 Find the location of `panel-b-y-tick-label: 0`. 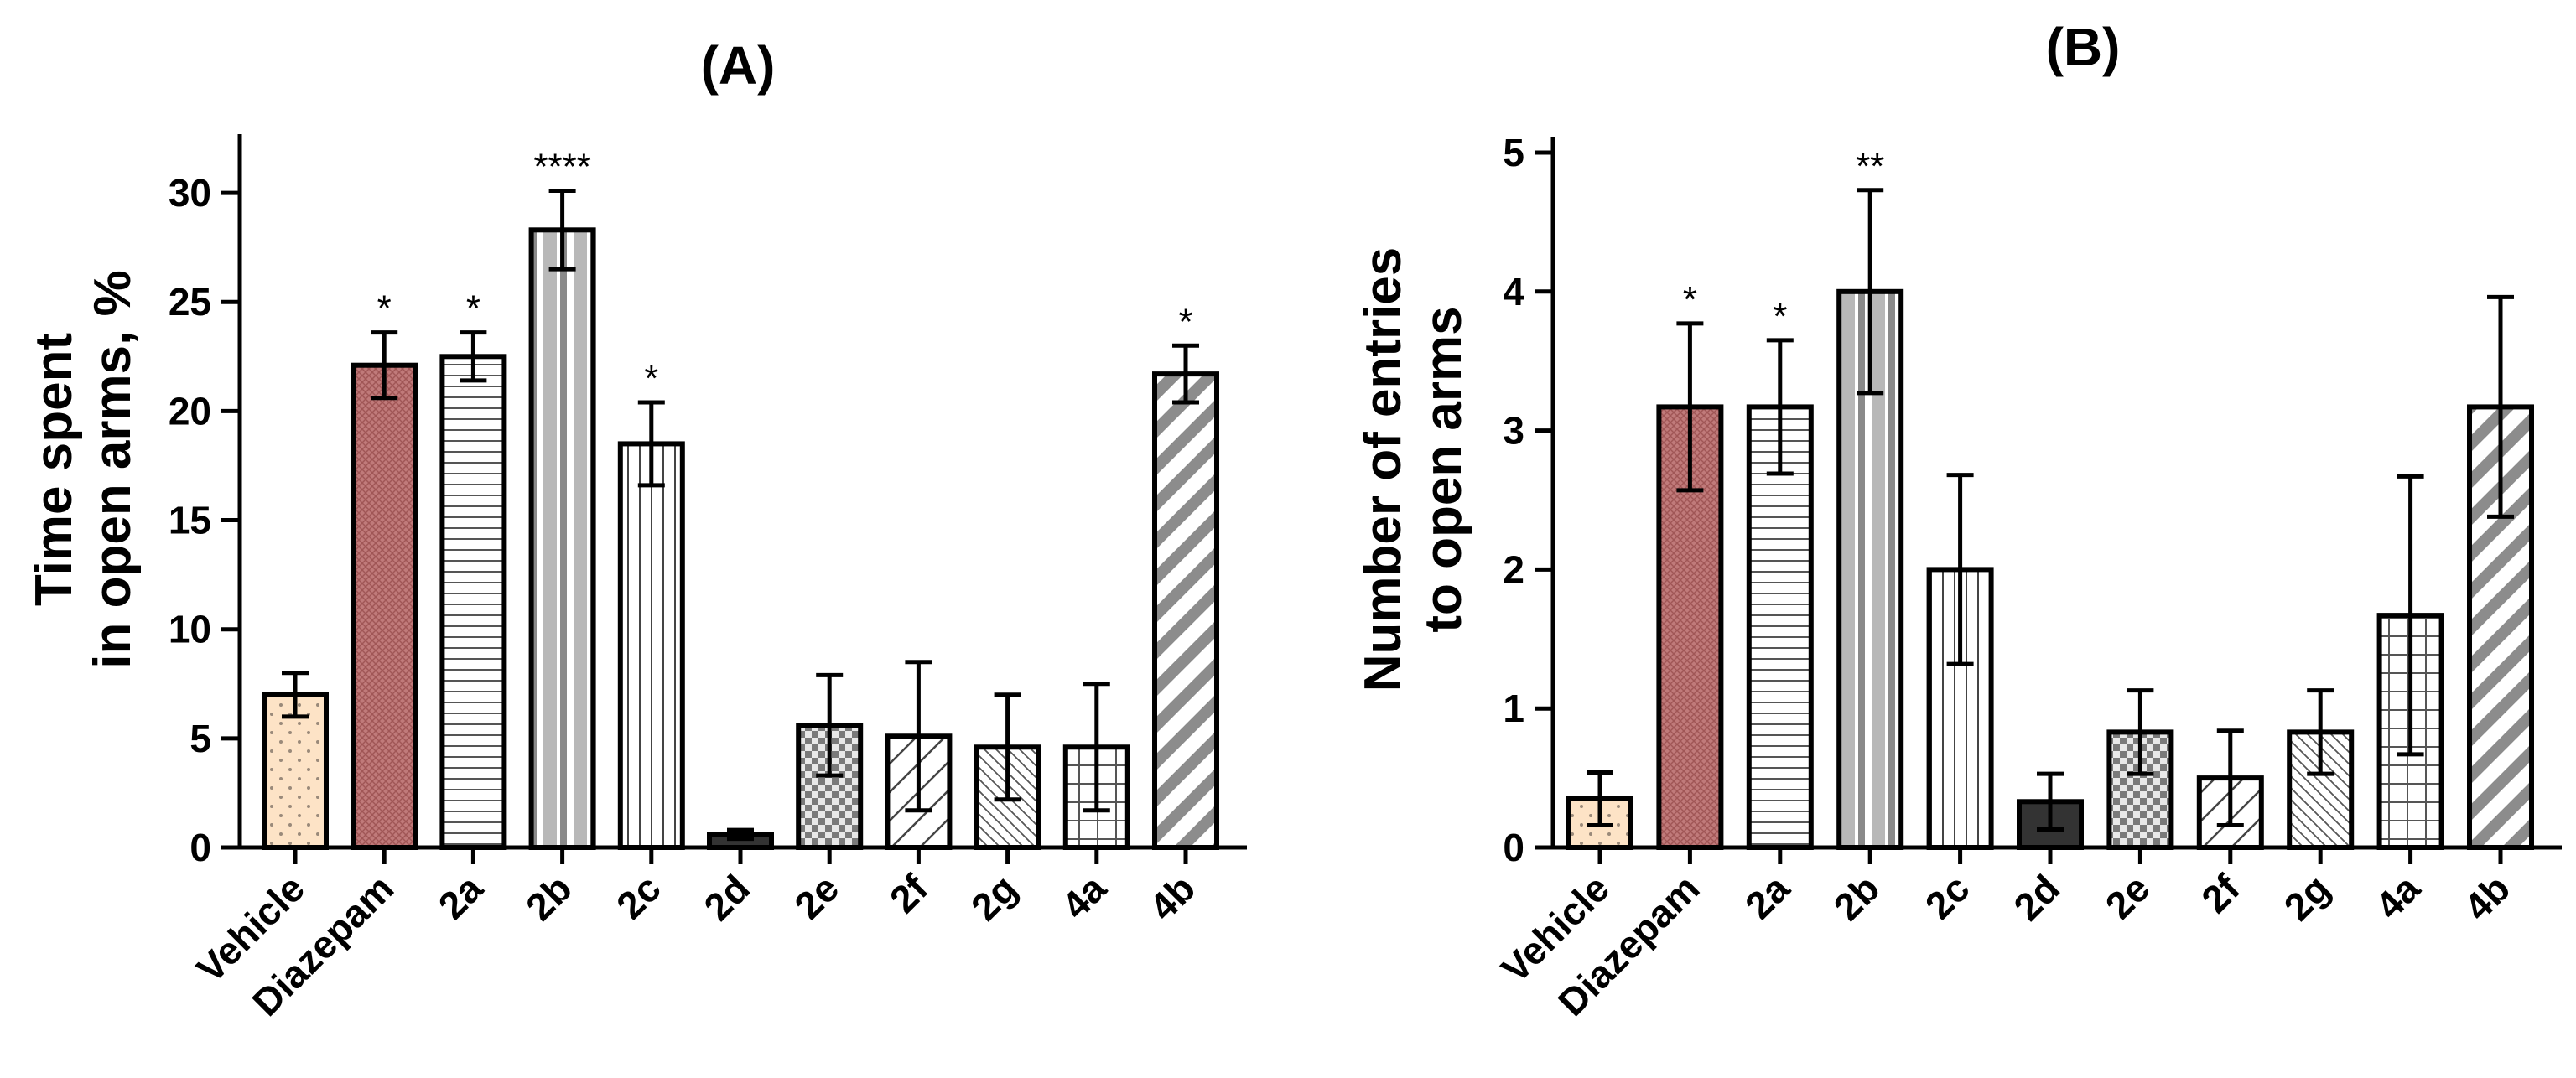

panel-b-y-tick-label: 0 is located at coordinates (1513, 847).